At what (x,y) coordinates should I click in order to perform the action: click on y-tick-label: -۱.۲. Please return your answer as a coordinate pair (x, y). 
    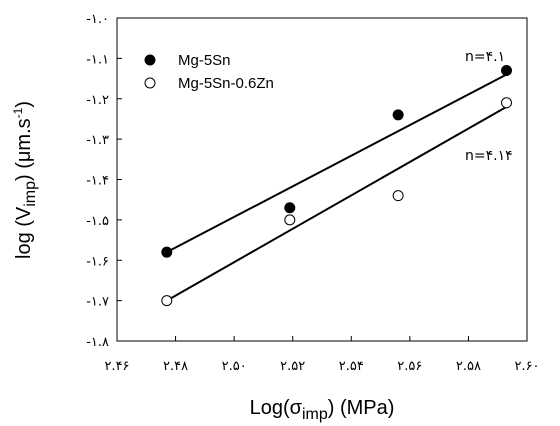
    Looking at the image, I should click on (97, 100).